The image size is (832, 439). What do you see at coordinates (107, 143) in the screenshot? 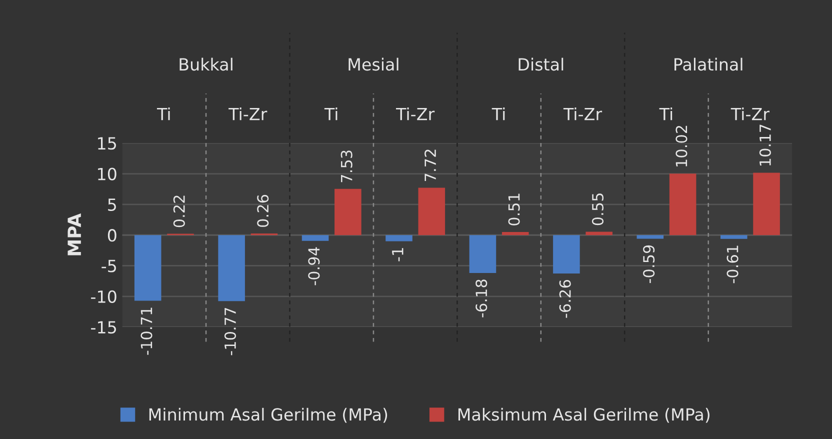
I see `y-tick-label: 15` at bounding box center [107, 143].